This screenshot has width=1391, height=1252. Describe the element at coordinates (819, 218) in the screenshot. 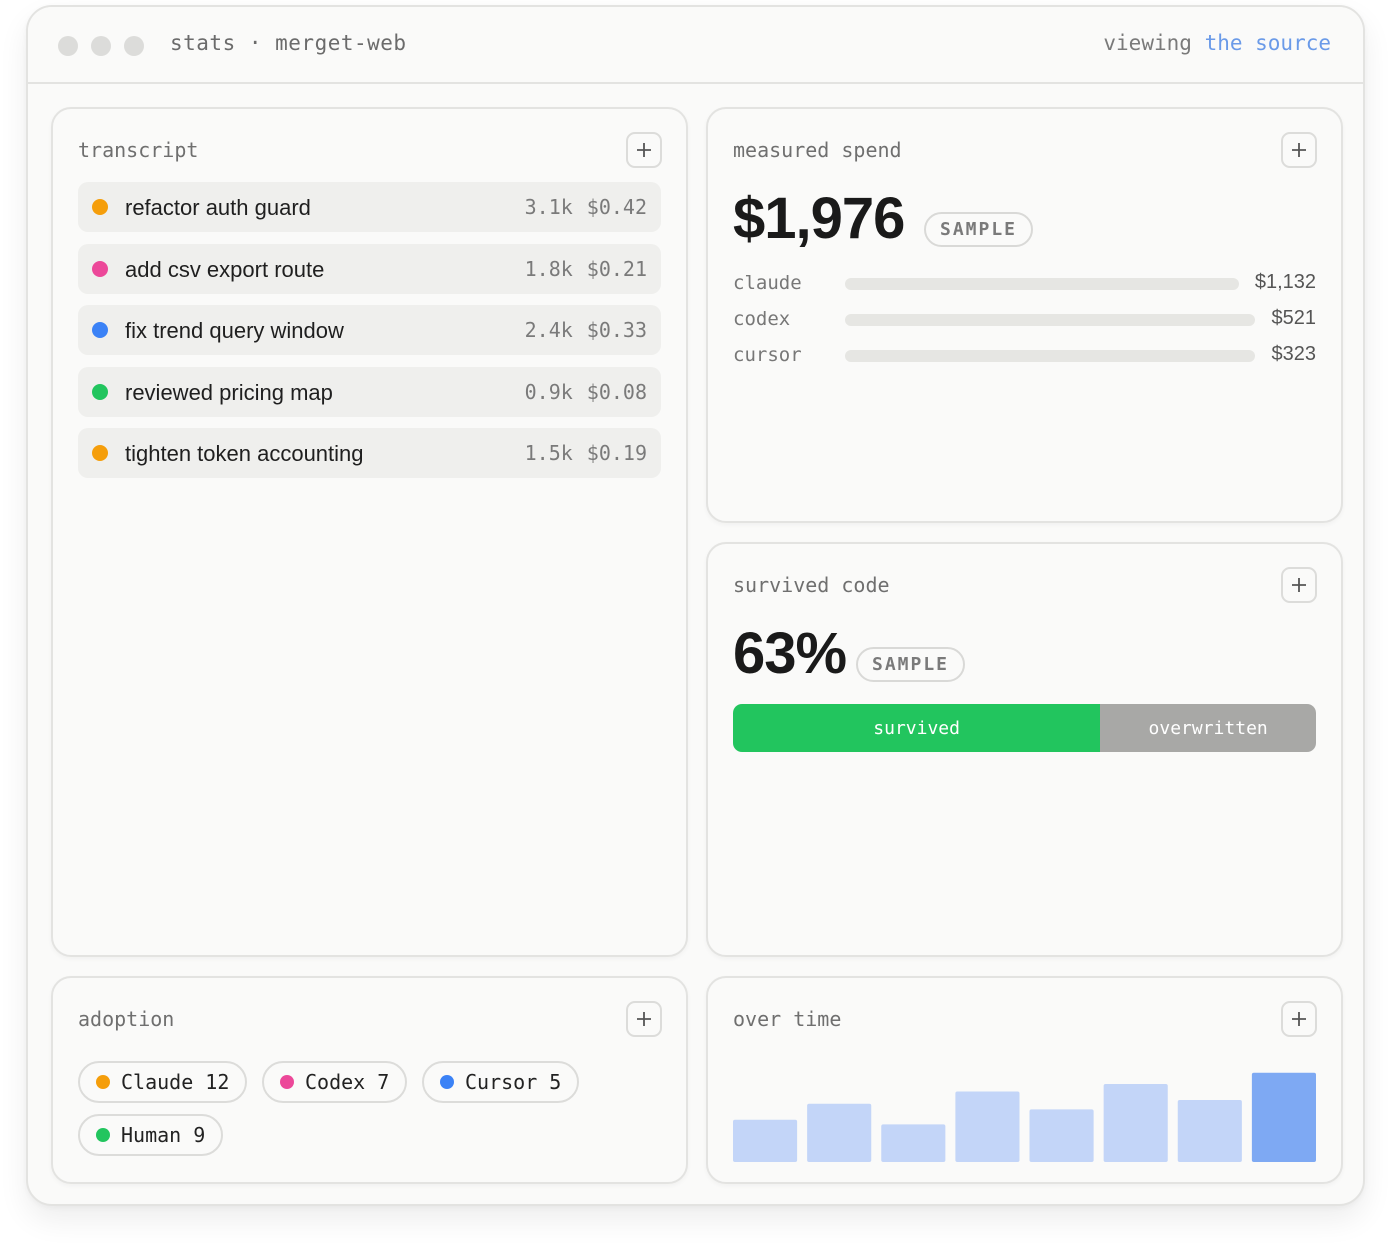

I see `spend-total: $1,976` at that location.